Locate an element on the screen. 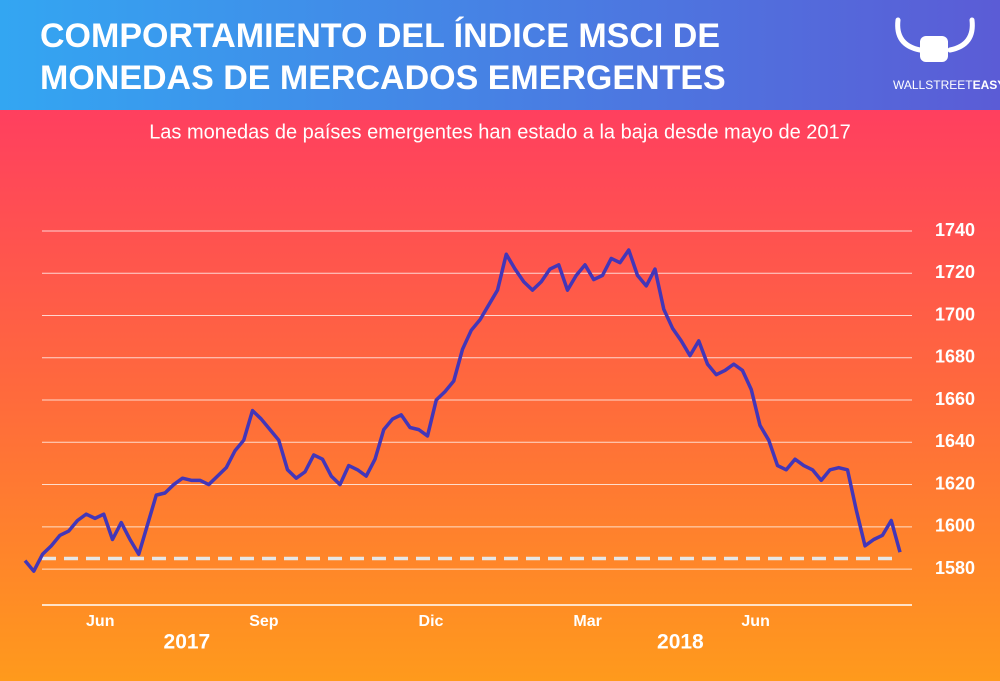 The image size is (1000, 681). chart-title: COMPORTAMIENTO DEL ÍNDICE MSCI DE is located at coordinates (380, 36).